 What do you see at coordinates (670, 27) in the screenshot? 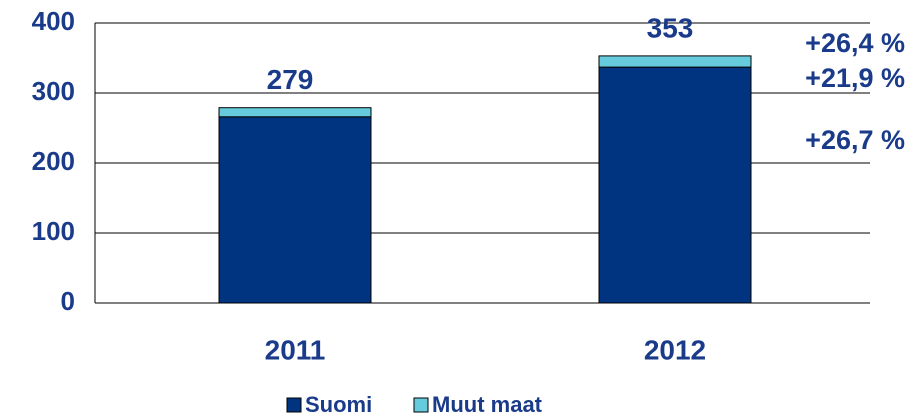
I see `total-label: 353` at bounding box center [670, 27].